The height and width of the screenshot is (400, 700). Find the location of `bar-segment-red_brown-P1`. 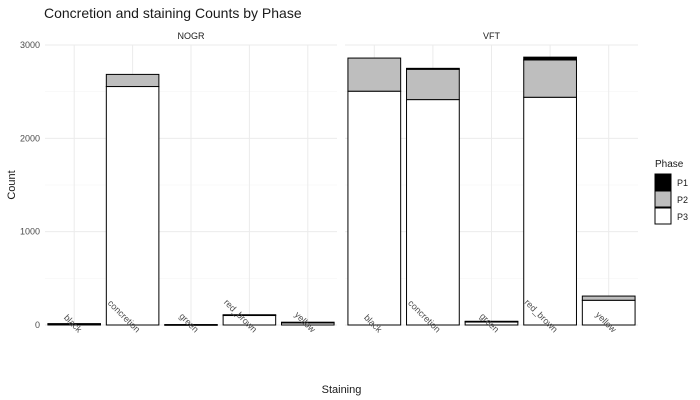

bar-segment-red_brown-P1 is located at coordinates (550, 58).